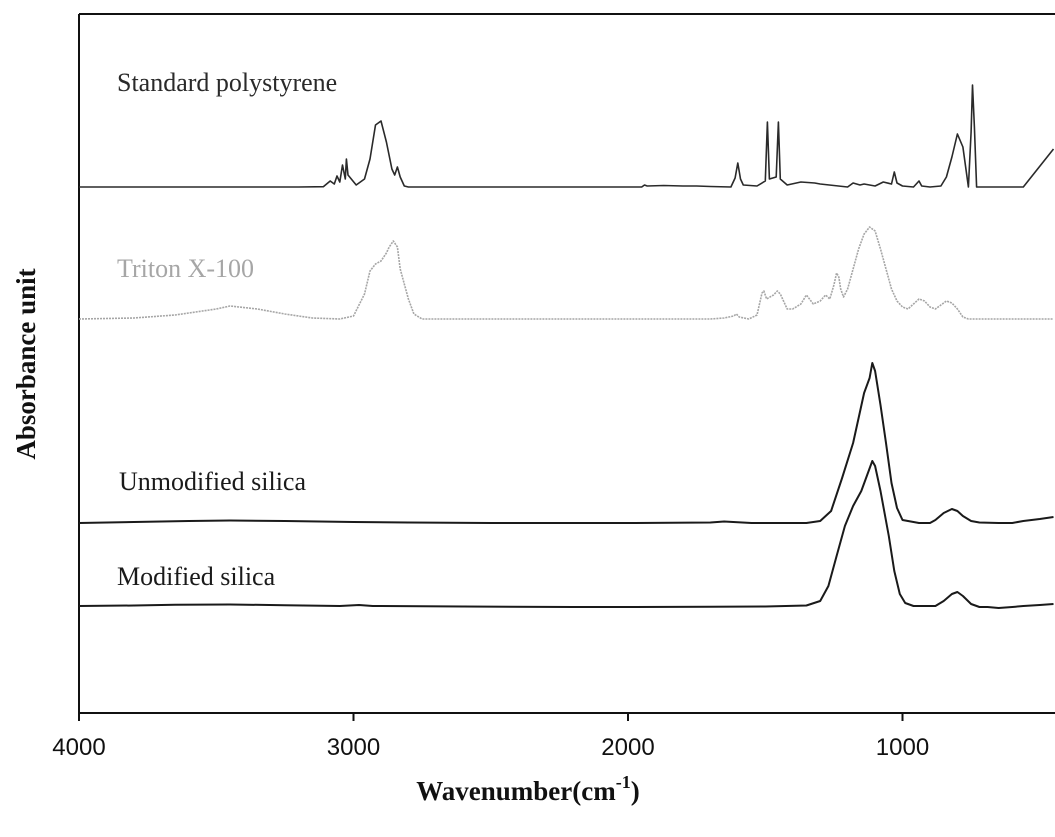  Describe the element at coordinates (623, 782) in the screenshot. I see `x-axis-title-superscript: -1` at that location.